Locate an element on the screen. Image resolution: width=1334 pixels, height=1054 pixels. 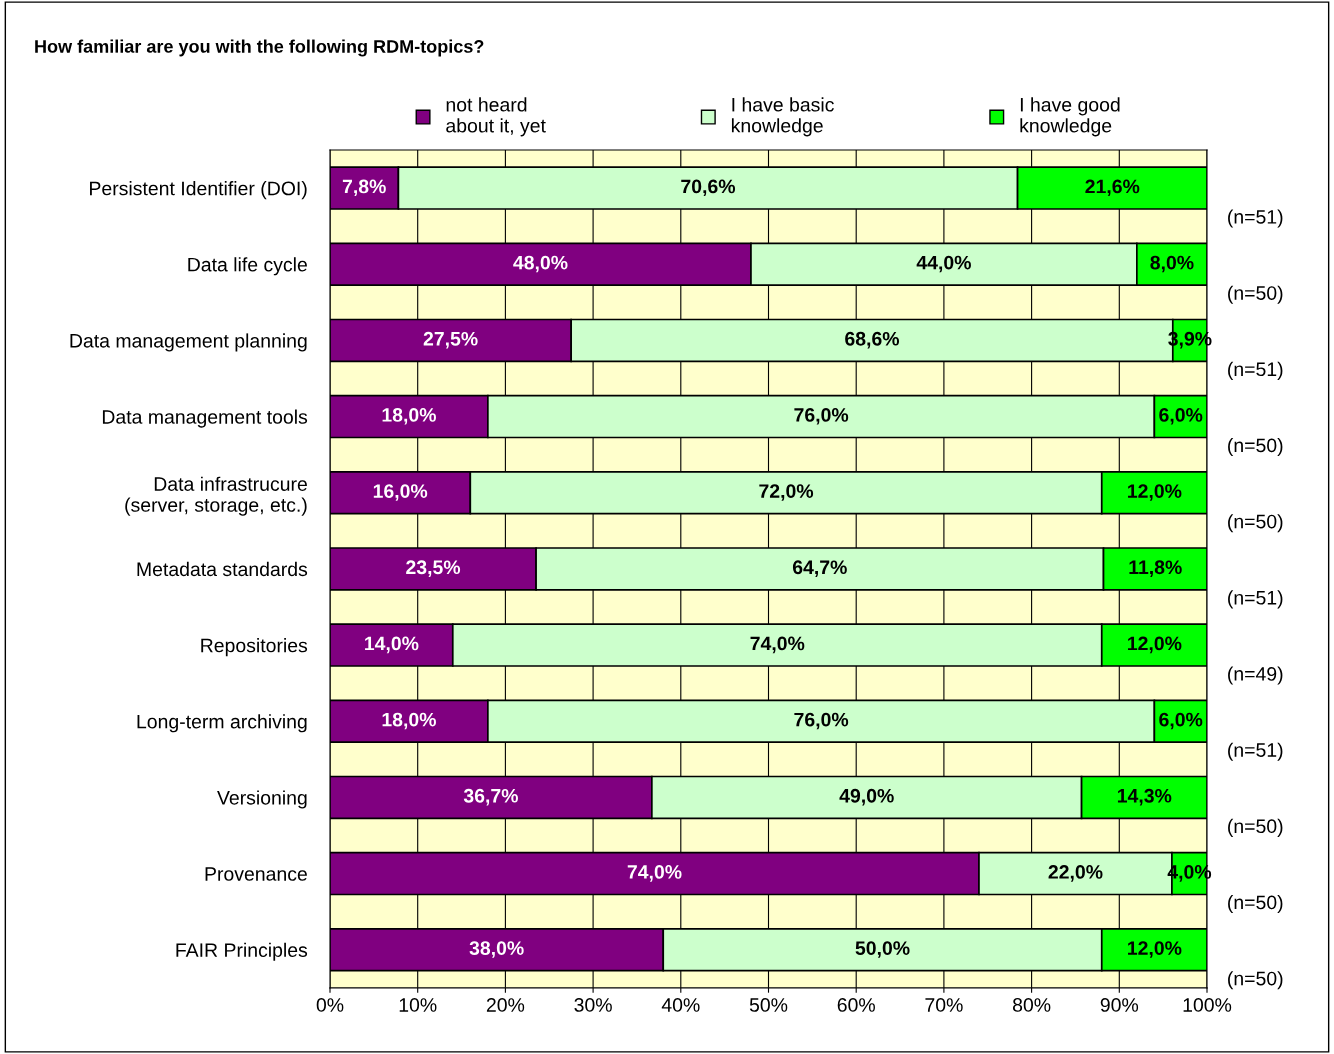
data-label: 27,5% is located at coordinates (450, 340).